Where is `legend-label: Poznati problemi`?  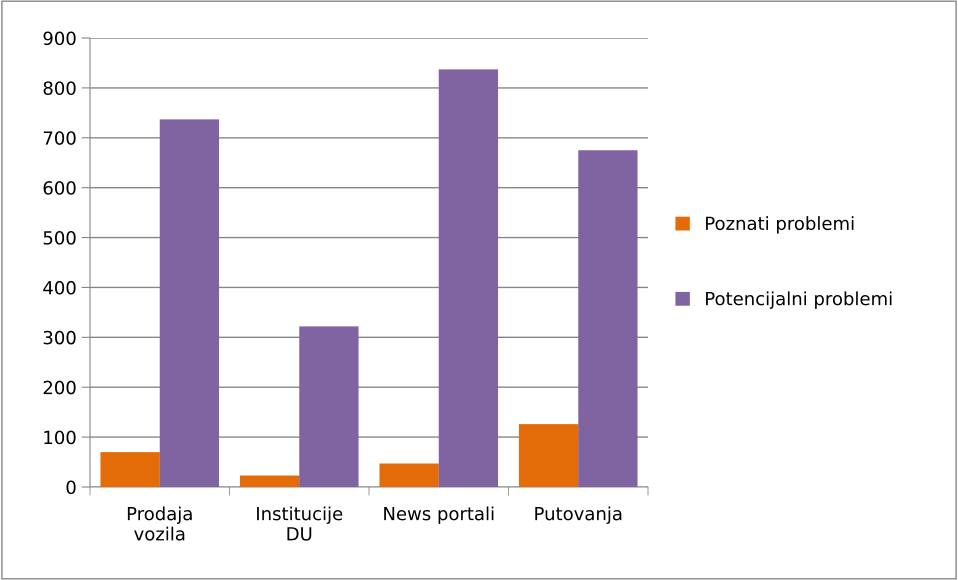
legend-label: Poznati problemi is located at coordinates (780, 225).